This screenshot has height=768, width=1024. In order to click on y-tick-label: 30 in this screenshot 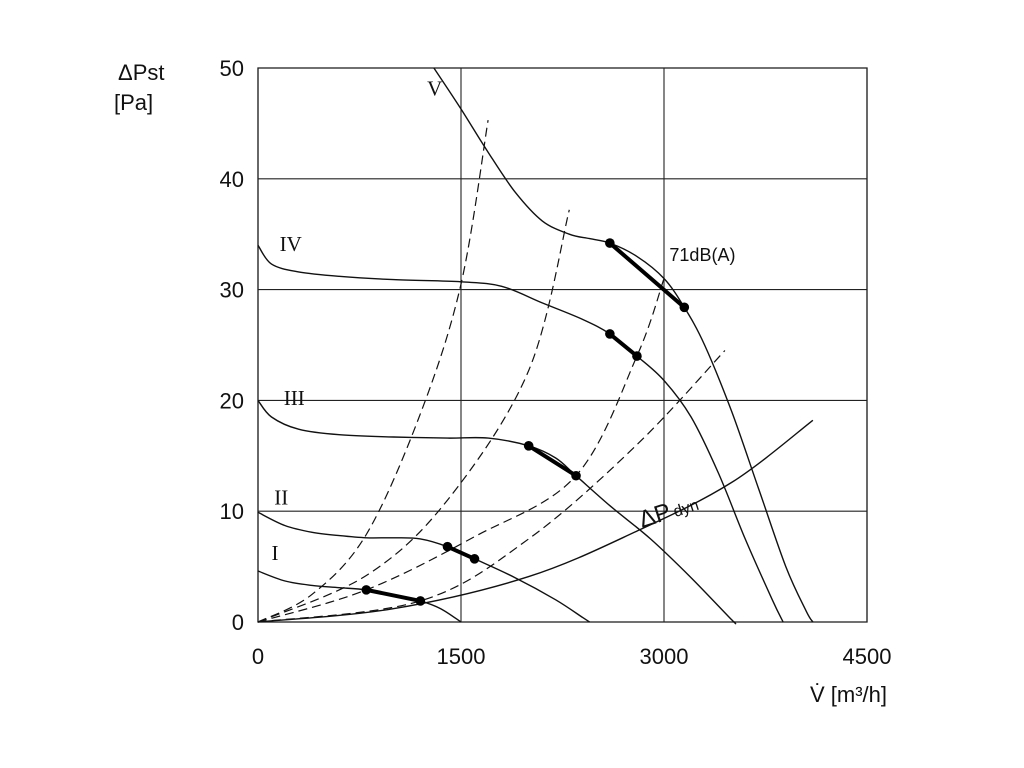, I will do `click(232, 290)`.